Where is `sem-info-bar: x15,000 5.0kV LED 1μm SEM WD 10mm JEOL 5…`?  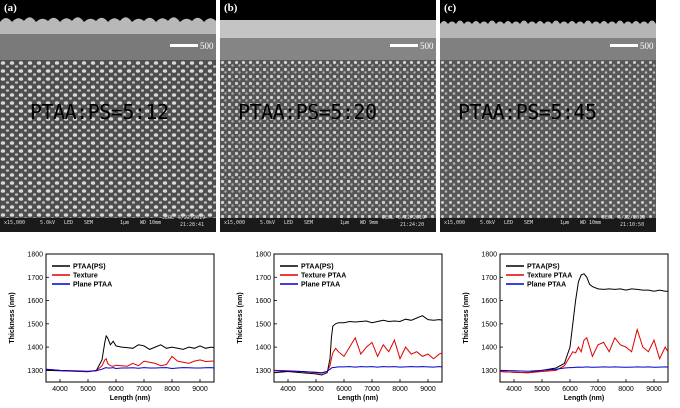 sem-info-bar: x15,000 5.0kV LED 1μm SEM WD 10mm JEOL 5… is located at coordinates (548, 223).